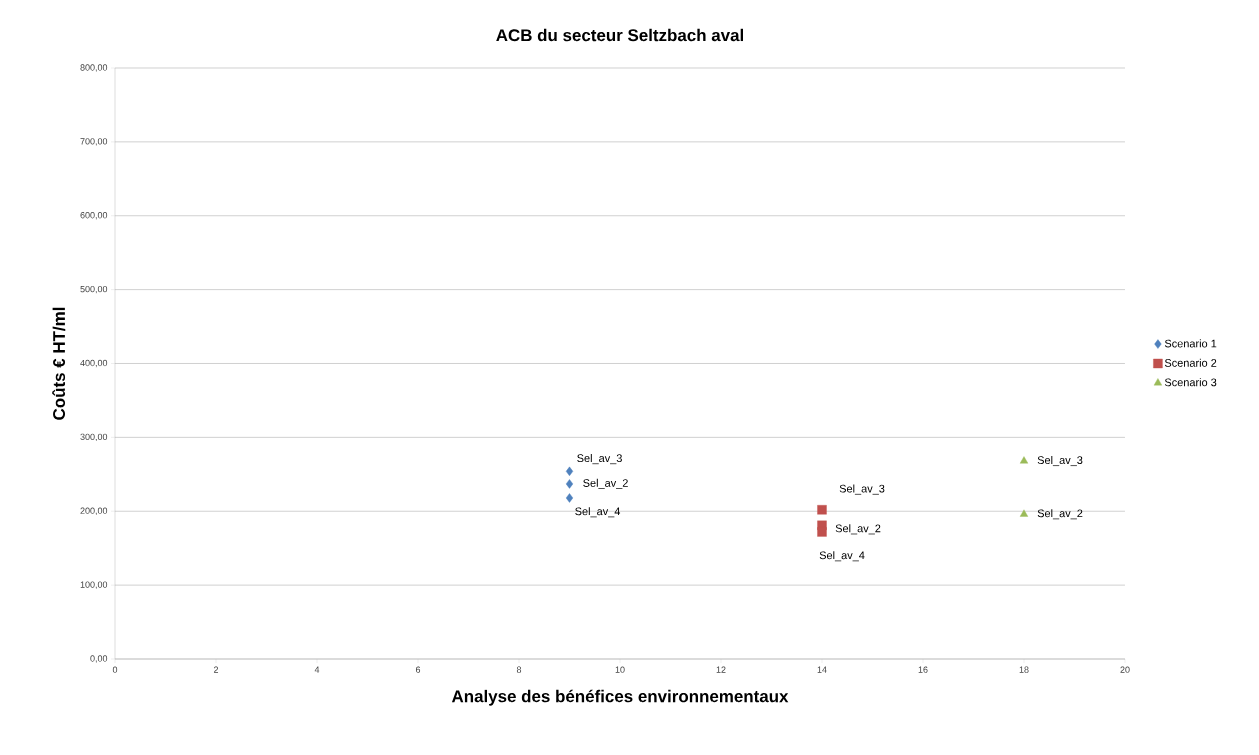  Describe the element at coordinates (1024, 669) in the screenshot. I see `x-tick-label: 18` at that location.